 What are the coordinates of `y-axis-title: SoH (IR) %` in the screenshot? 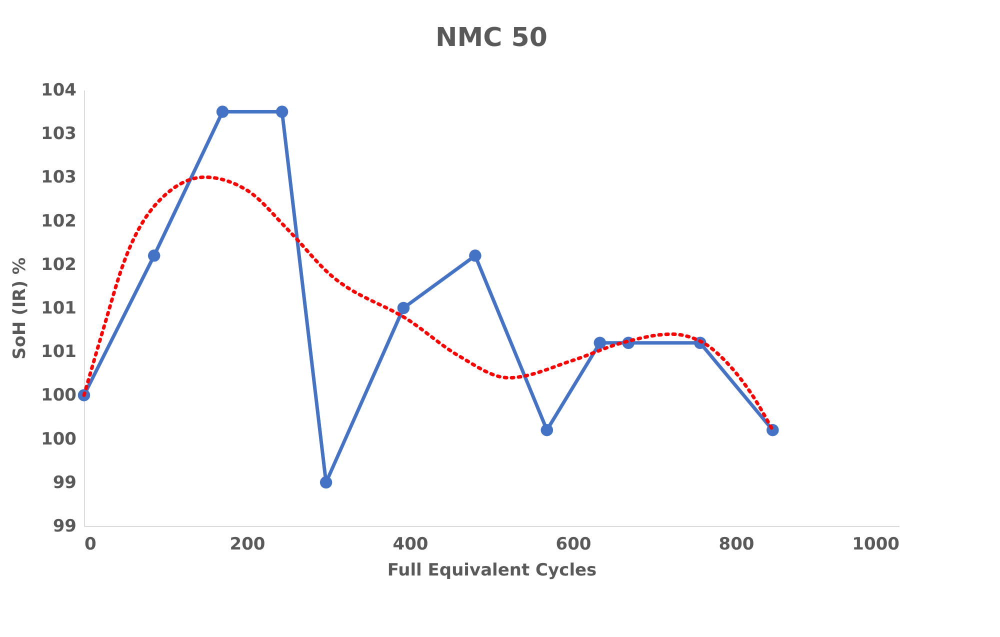 It's located at (20, 309).